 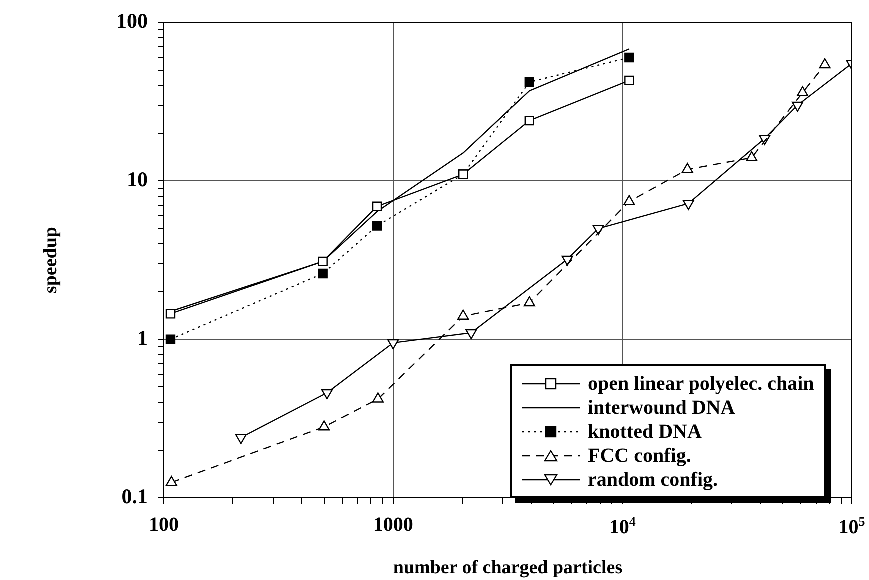 What do you see at coordinates (662, 408) in the screenshot?
I see `legend-label: interwound DNA` at bounding box center [662, 408].